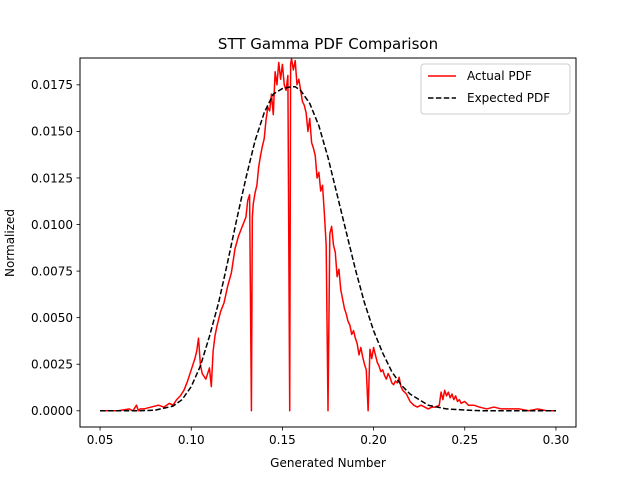  I want to click on legend-label-expected: Expected PDF, so click(508, 98).